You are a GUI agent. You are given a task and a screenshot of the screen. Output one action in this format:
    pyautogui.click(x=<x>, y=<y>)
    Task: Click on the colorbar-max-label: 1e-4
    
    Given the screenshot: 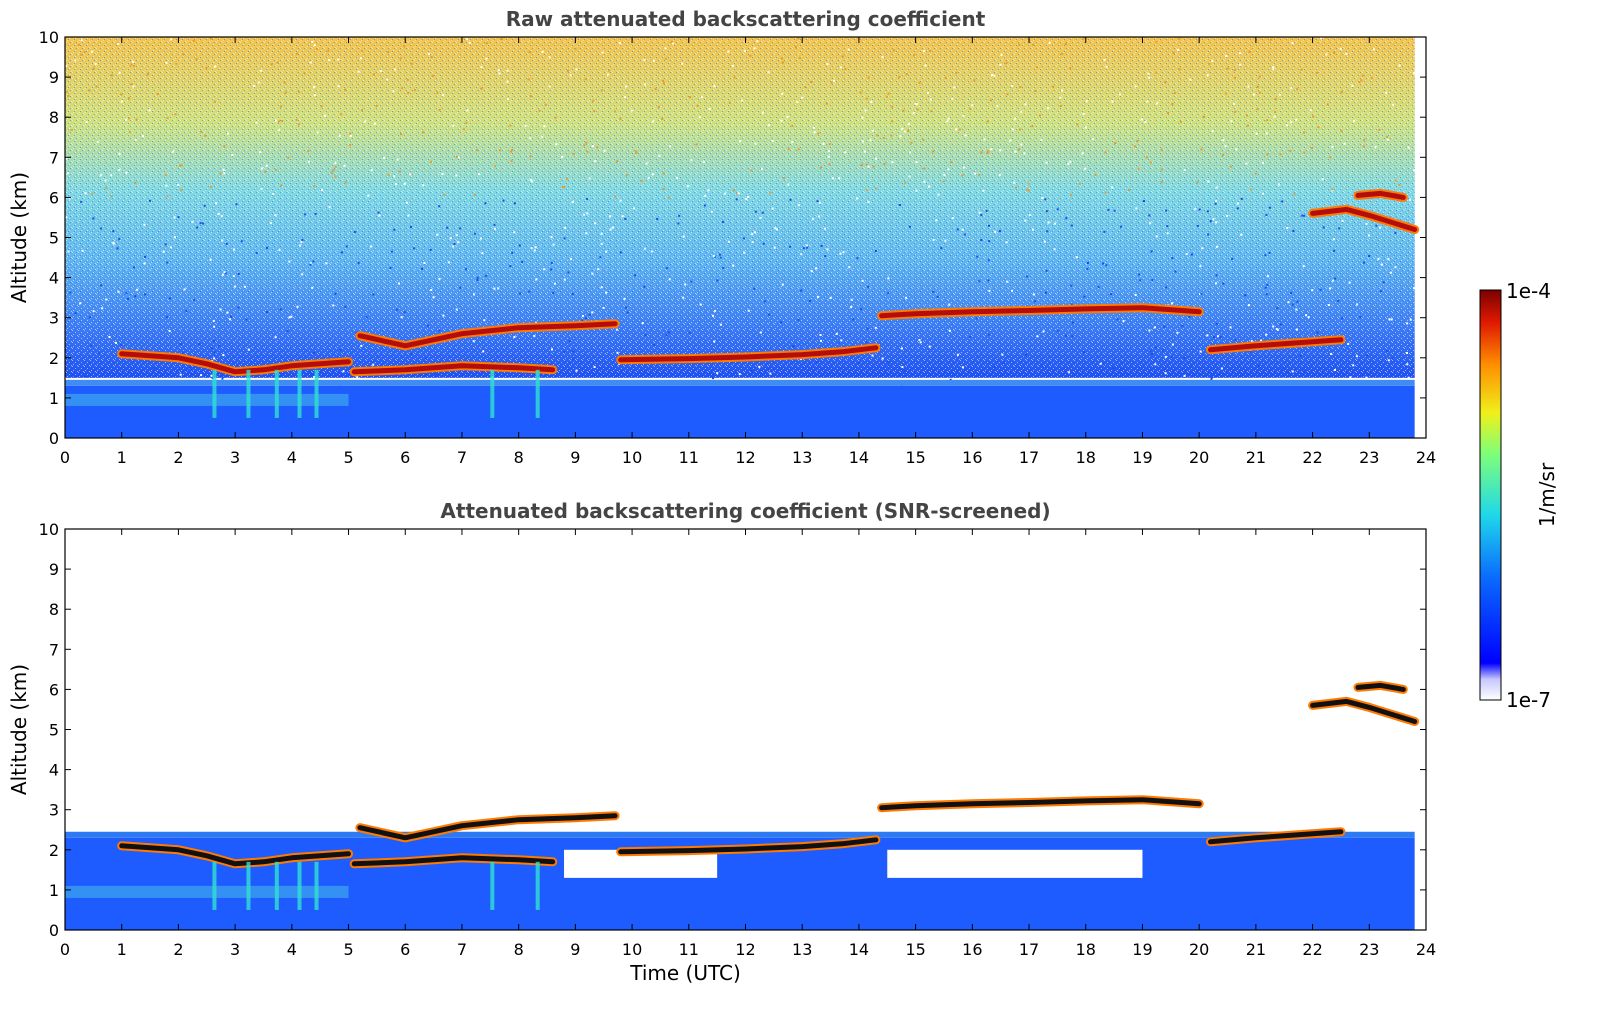 What is the action you would take?
    pyautogui.click(x=1528, y=291)
    